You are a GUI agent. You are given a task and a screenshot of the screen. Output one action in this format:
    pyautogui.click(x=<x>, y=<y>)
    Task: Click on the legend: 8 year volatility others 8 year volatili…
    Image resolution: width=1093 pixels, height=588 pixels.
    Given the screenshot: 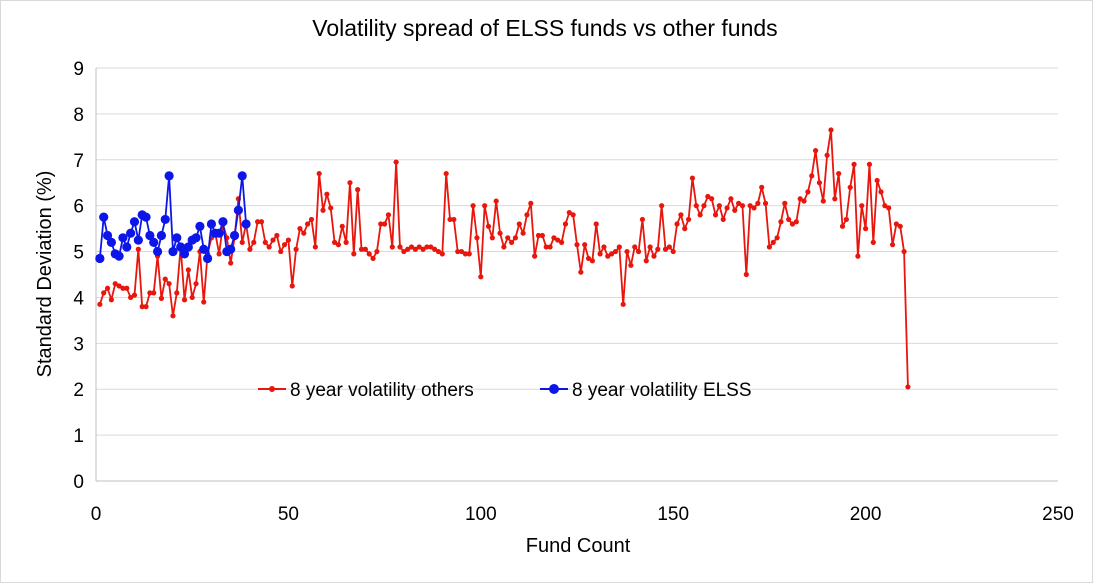 What is the action you would take?
    pyautogui.click(x=505, y=390)
    